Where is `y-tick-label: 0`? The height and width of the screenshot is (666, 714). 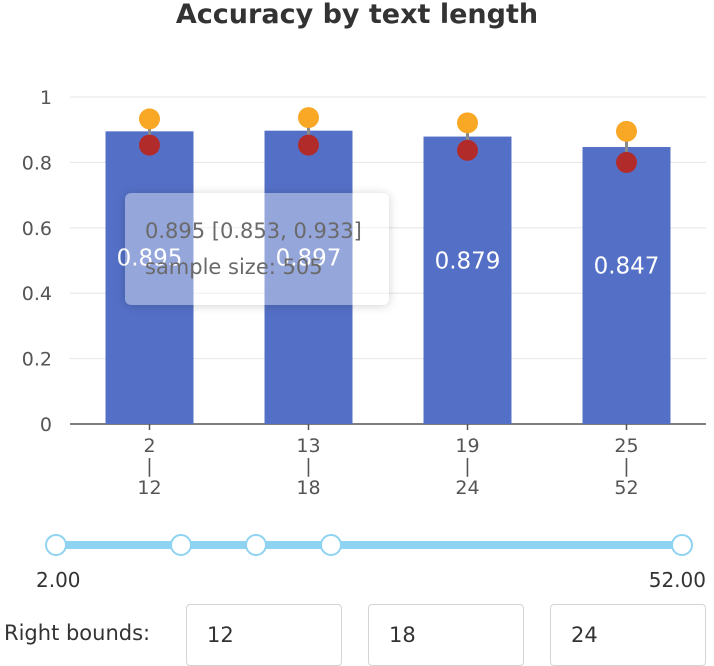 y-tick-label: 0 is located at coordinates (46, 425).